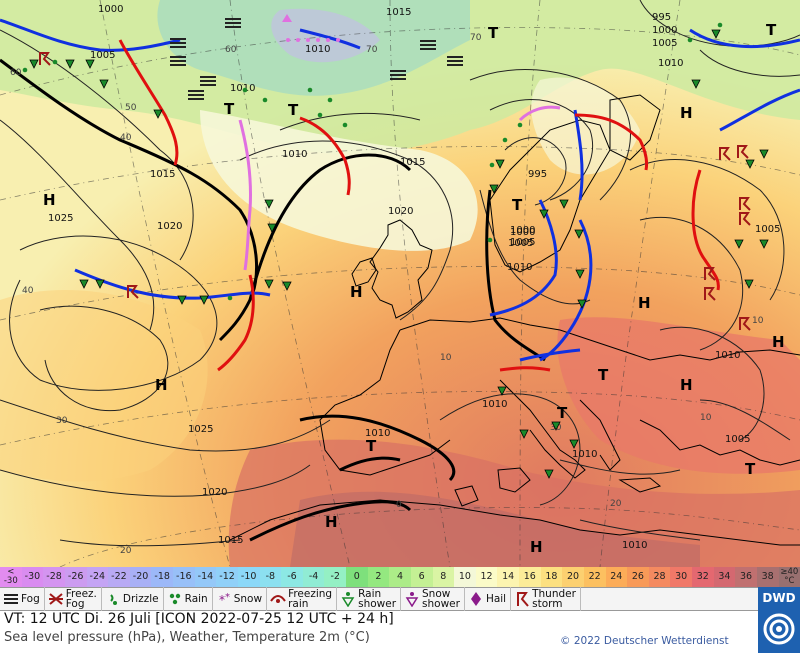  I want to click on legend-item-freezing-rain: Freezing rain, so click(302, 599).